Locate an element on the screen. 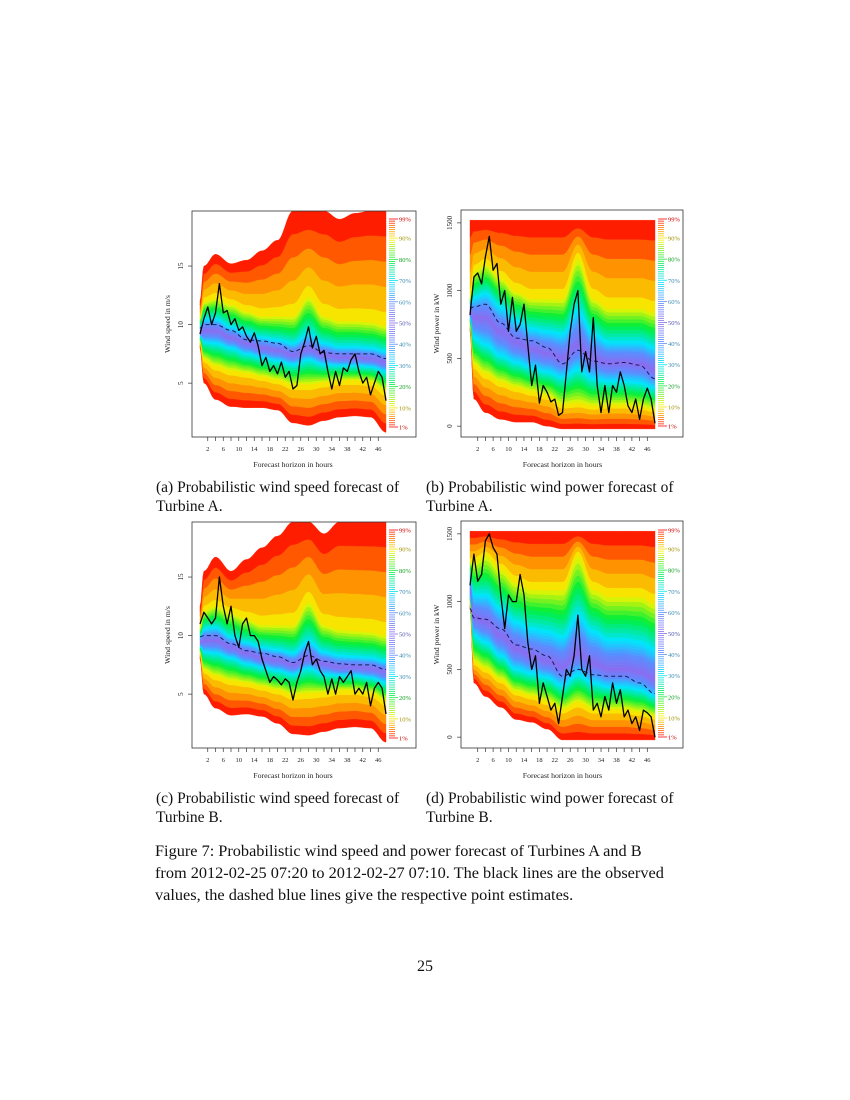 The image size is (850, 1100). y-tick-label: 10 is located at coordinates (181, 636).